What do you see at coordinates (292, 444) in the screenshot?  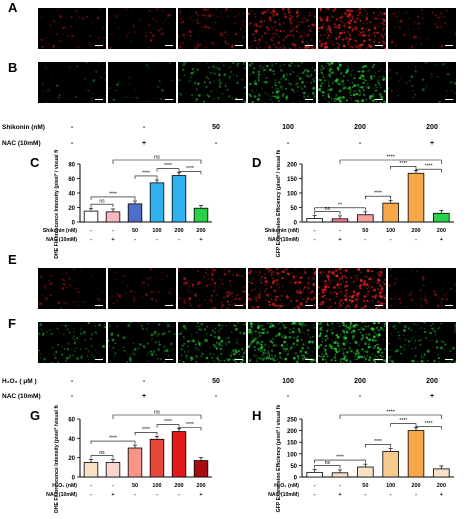 I see `y-tick-label: 150` at bounding box center [292, 444].